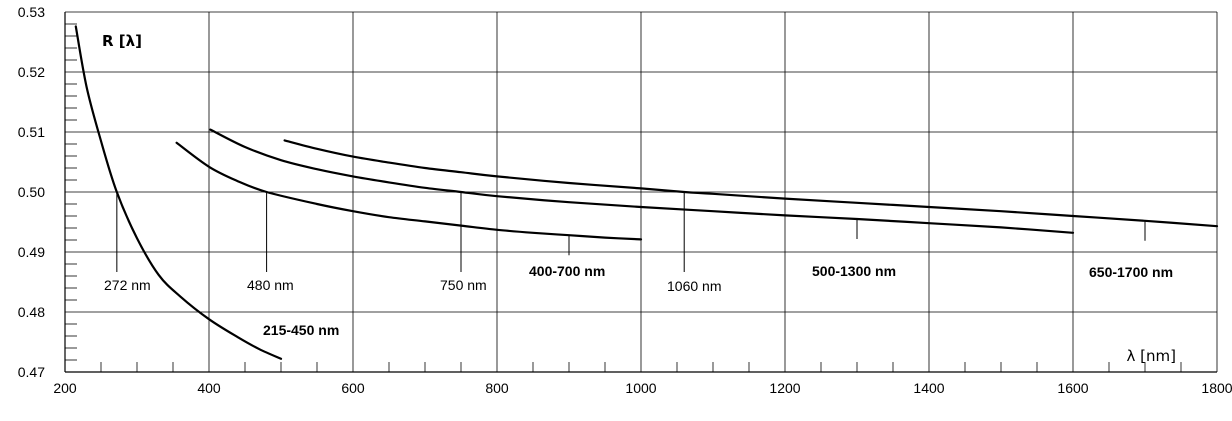 The height and width of the screenshot is (421, 1232). Describe the element at coordinates (1216, 388) in the screenshot. I see `x-tick-label-8: 1800` at that location.